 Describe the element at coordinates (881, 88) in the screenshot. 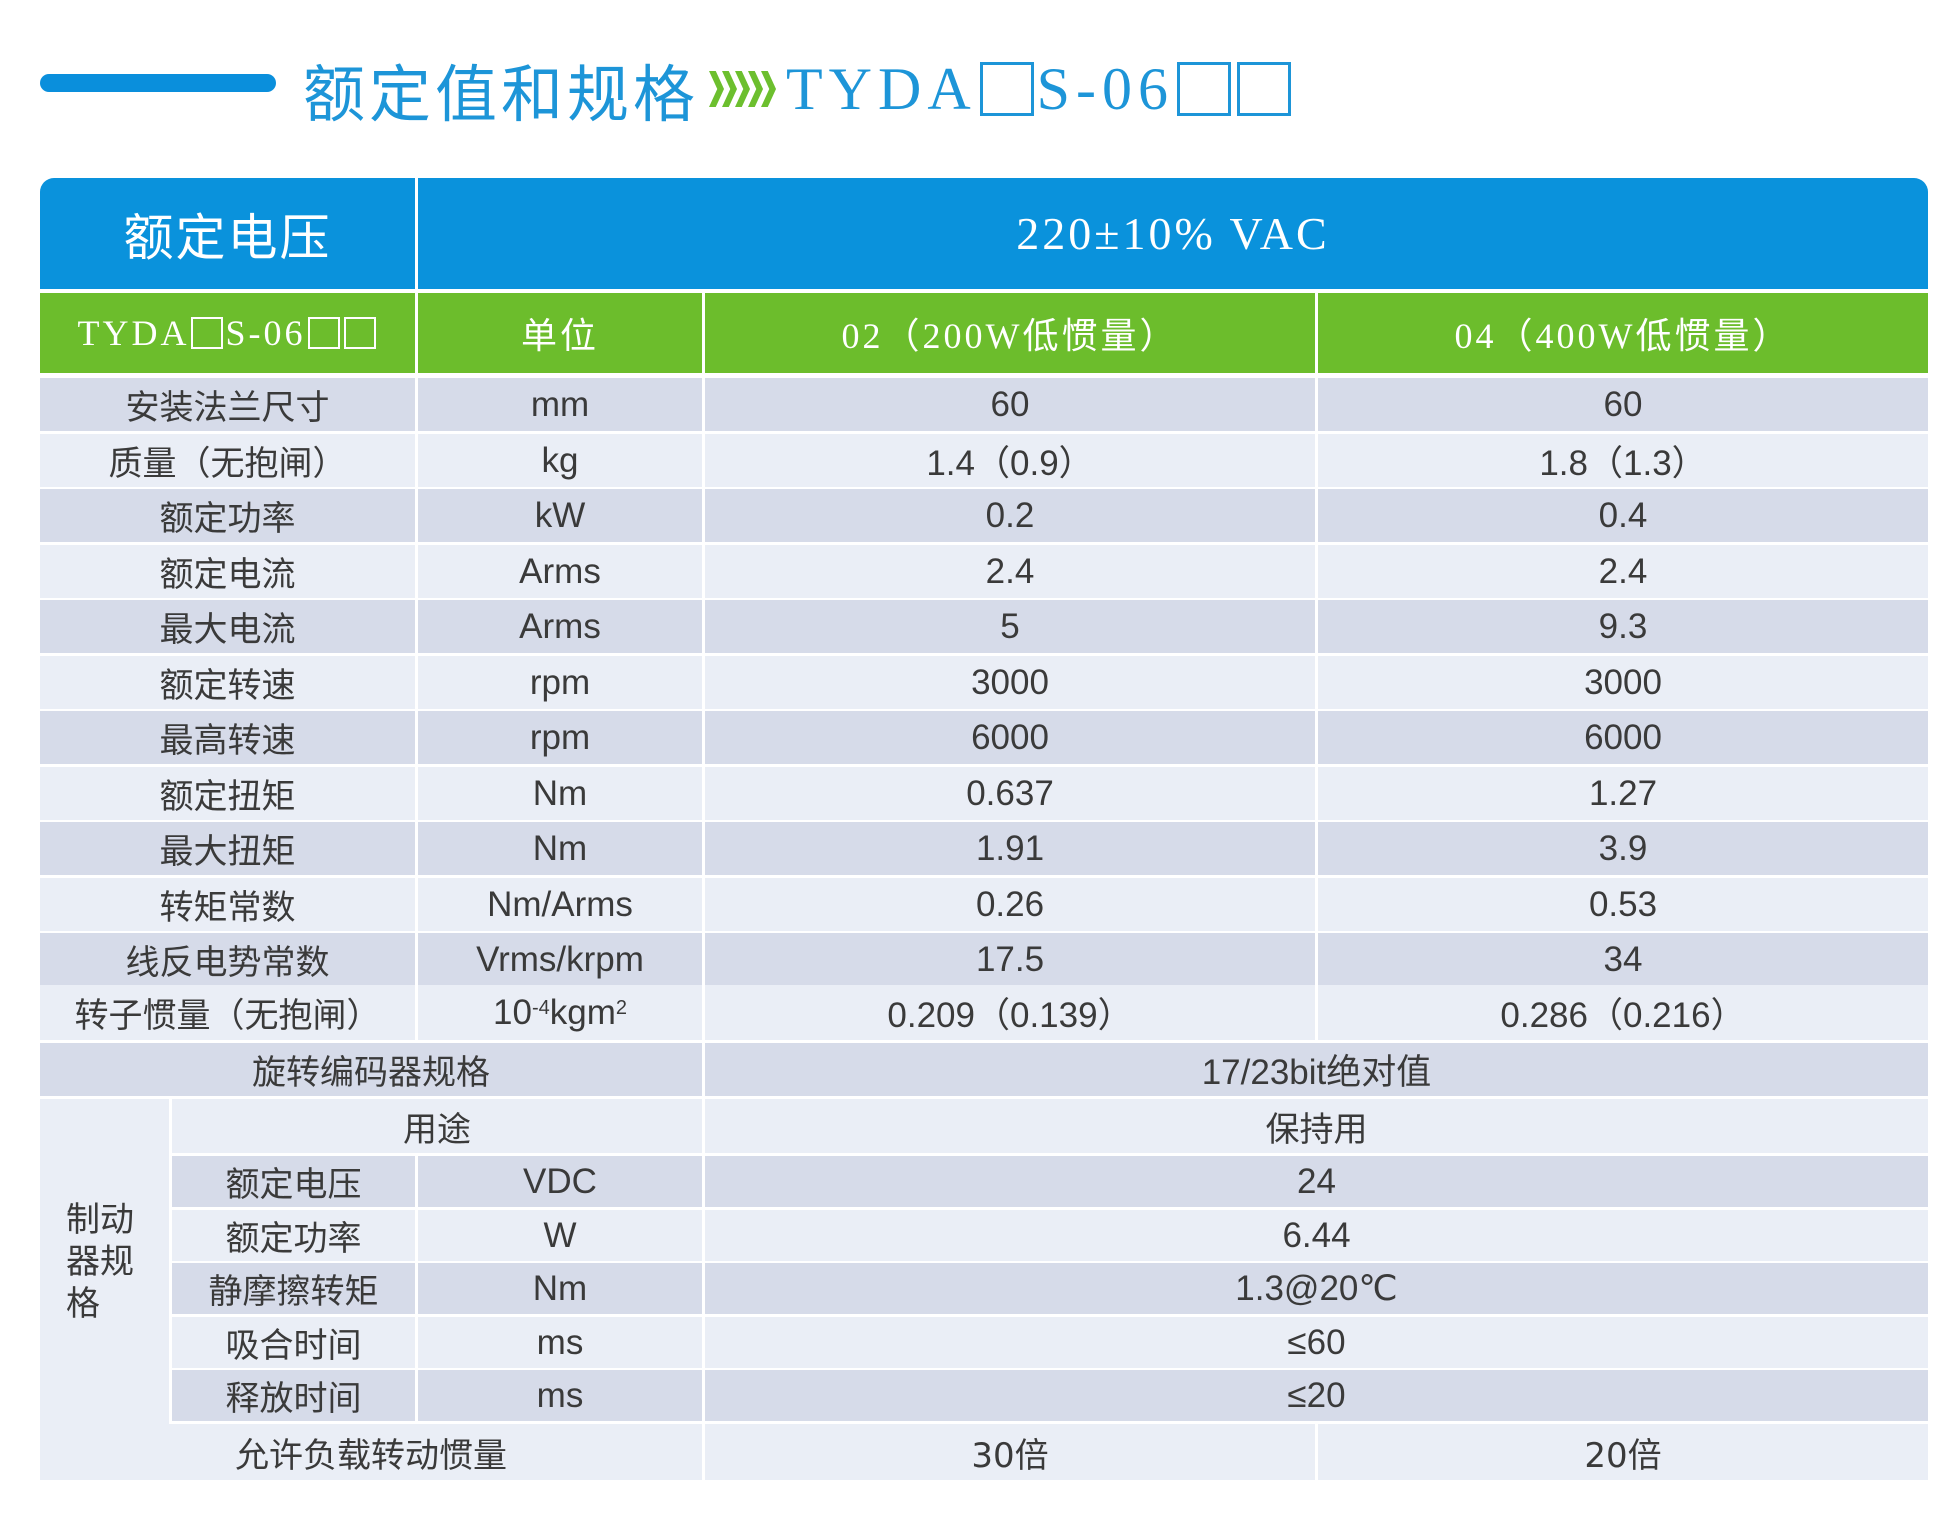

I see `title-model-prefix: TYDA` at that location.